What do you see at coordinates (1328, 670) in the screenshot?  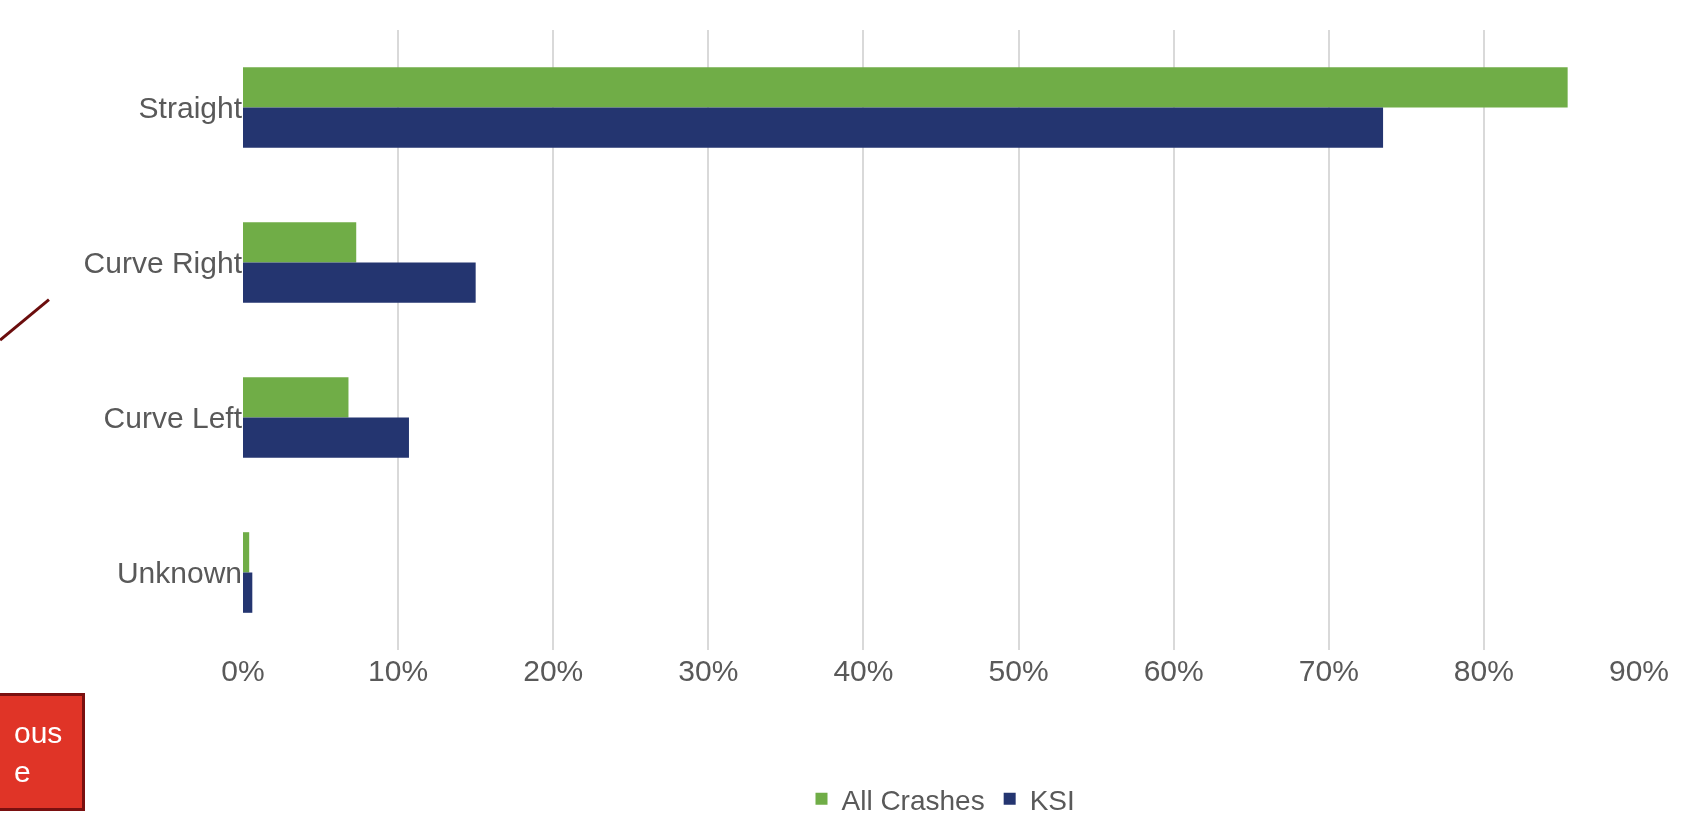 I see `x-tick-label: 70%` at bounding box center [1328, 670].